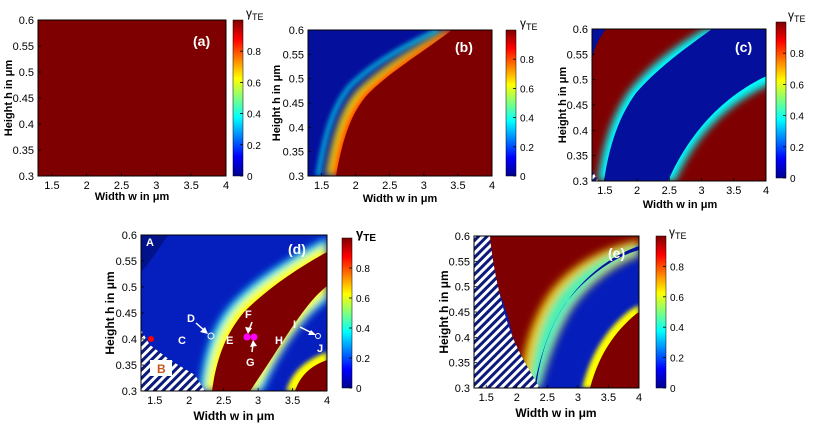 The height and width of the screenshot is (432, 828). What do you see at coordinates (296, 80) in the screenshot?
I see `y-tick-label-b-4: 0.5` at bounding box center [296, 80].